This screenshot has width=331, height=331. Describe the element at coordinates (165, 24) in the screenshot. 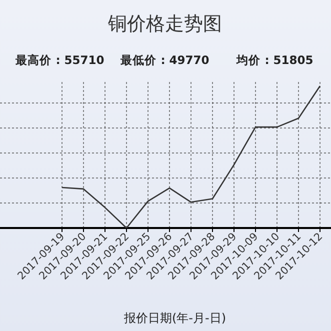

I see `title: 铜价格走势图` at that location.